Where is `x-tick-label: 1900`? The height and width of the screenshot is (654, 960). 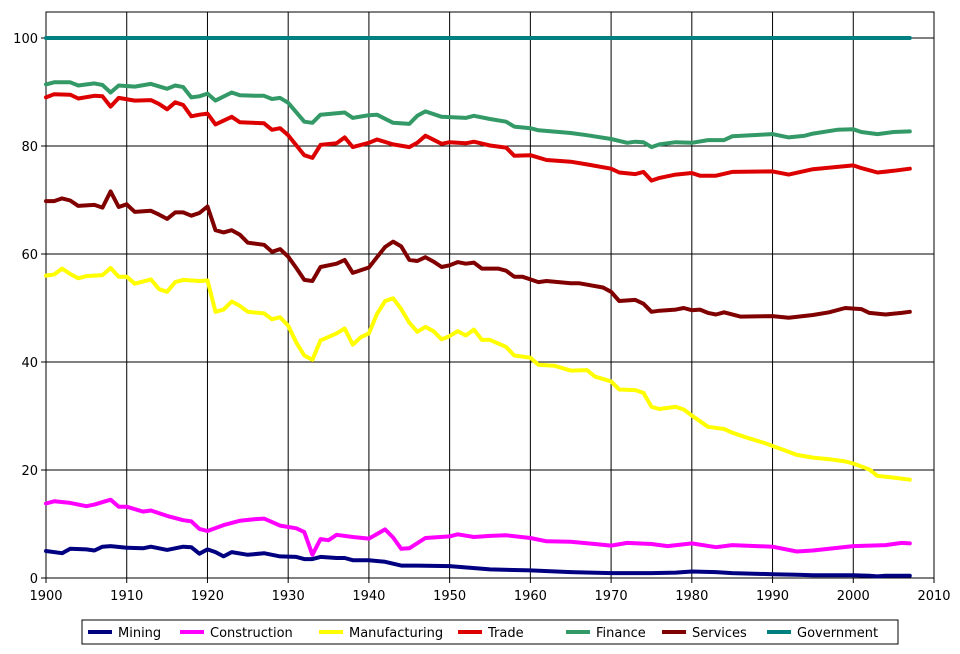 x-tick-label: 1900 is located at coordinates (45, 596).